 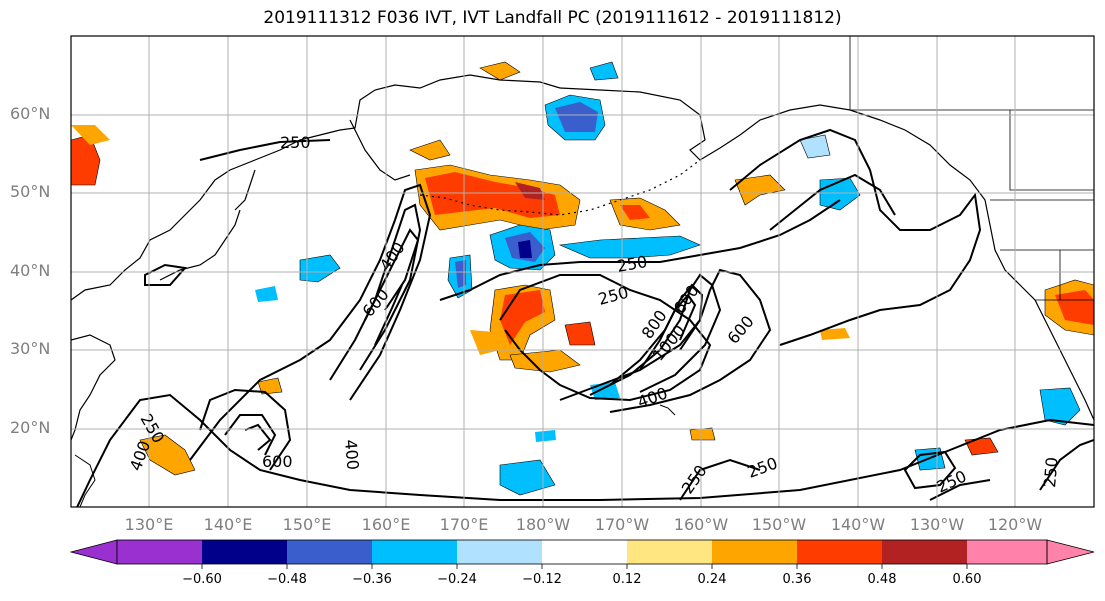 What do you see at coordinates (1015, 524) in the screenshot?
I see `lon-label-120w: 120°W` at bounding box center [1015, 524].